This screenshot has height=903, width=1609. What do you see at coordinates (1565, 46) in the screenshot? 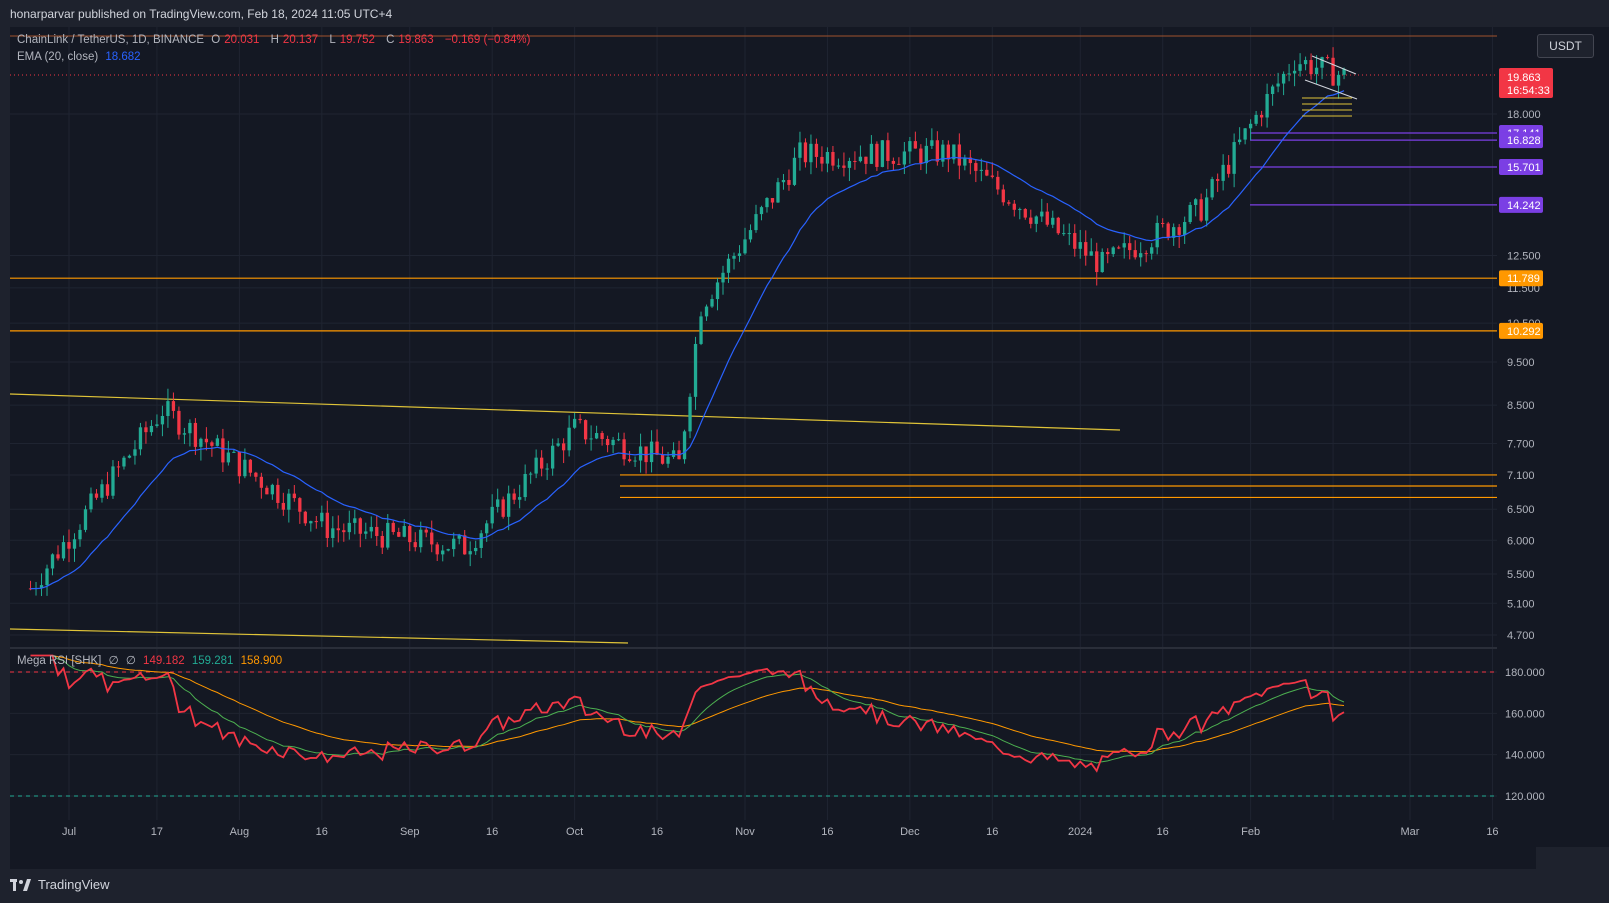
I see `currency-button: USDT` at bounding box center [1565, 46].